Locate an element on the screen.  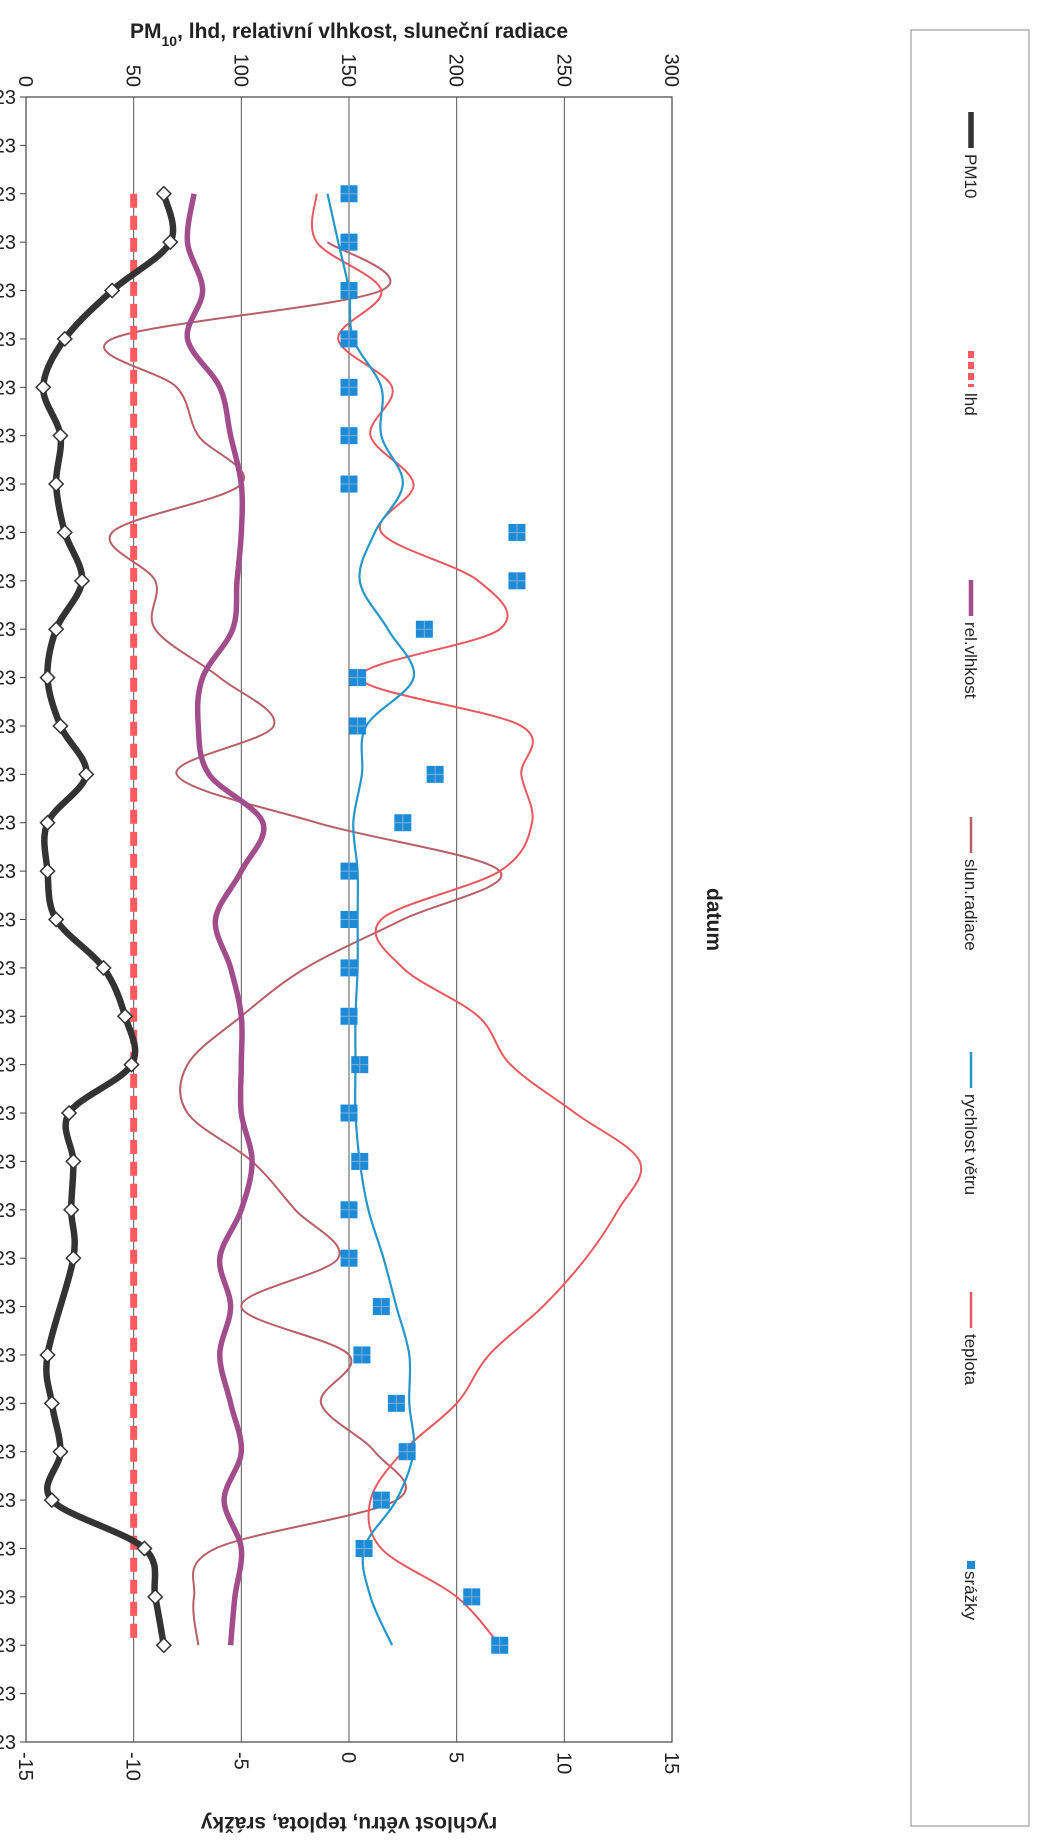
right-tick-label: 10 is located at coordinates (563, 1763).